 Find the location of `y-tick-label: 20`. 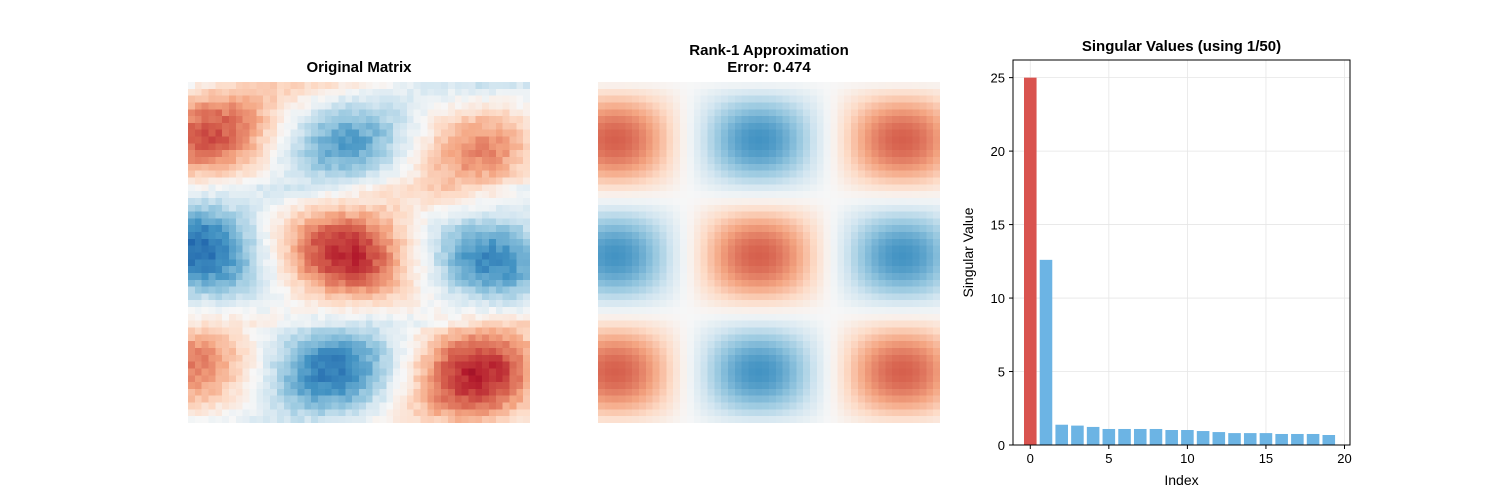

y-tick-label: 20 is located at coordinates (998, 151).